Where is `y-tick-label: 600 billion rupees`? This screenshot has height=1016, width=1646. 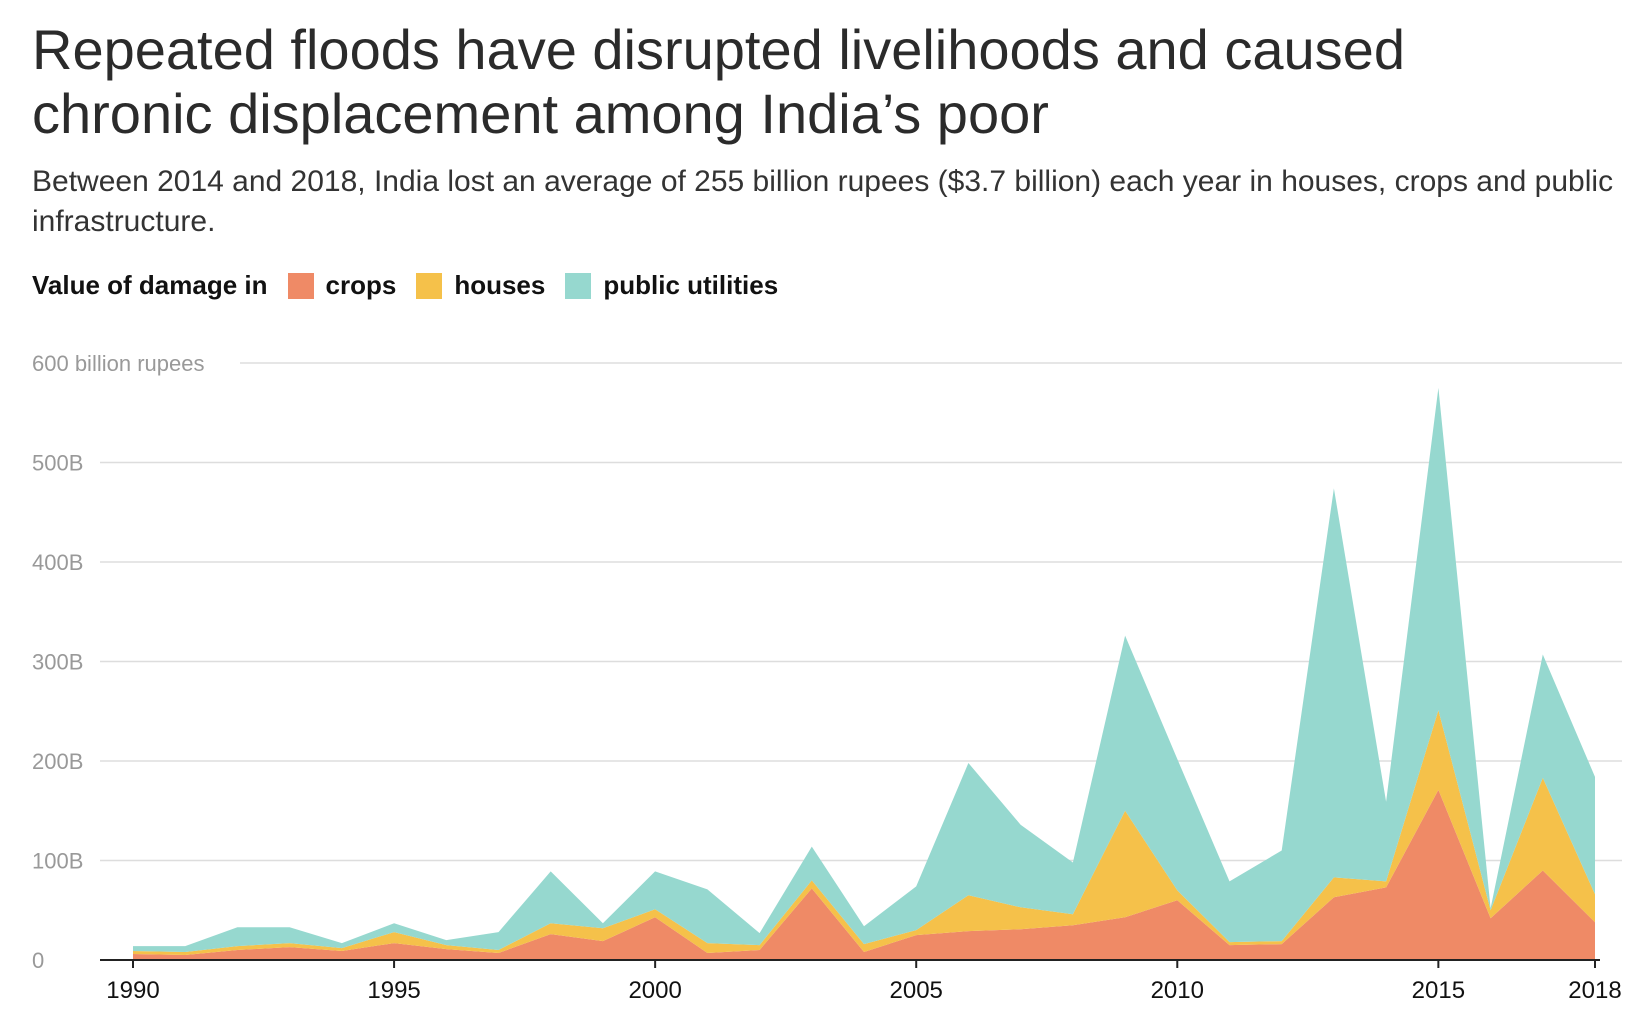
y-tick-label: 600 billion rupees is located at coordinates (118, 363).